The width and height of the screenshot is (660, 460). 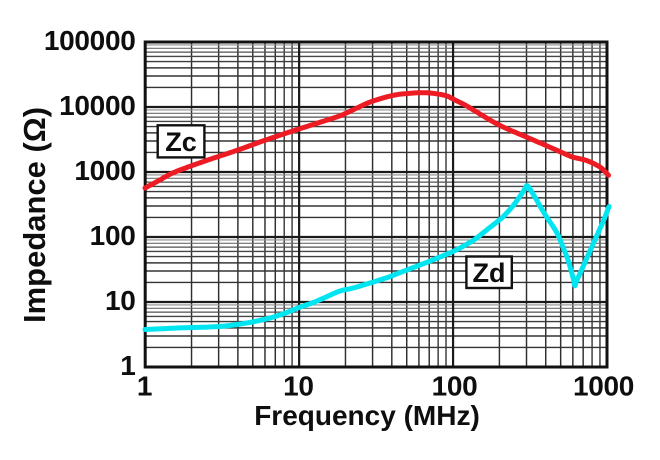 I want to click on svg-text: 10000, so click(x=97, y=105).